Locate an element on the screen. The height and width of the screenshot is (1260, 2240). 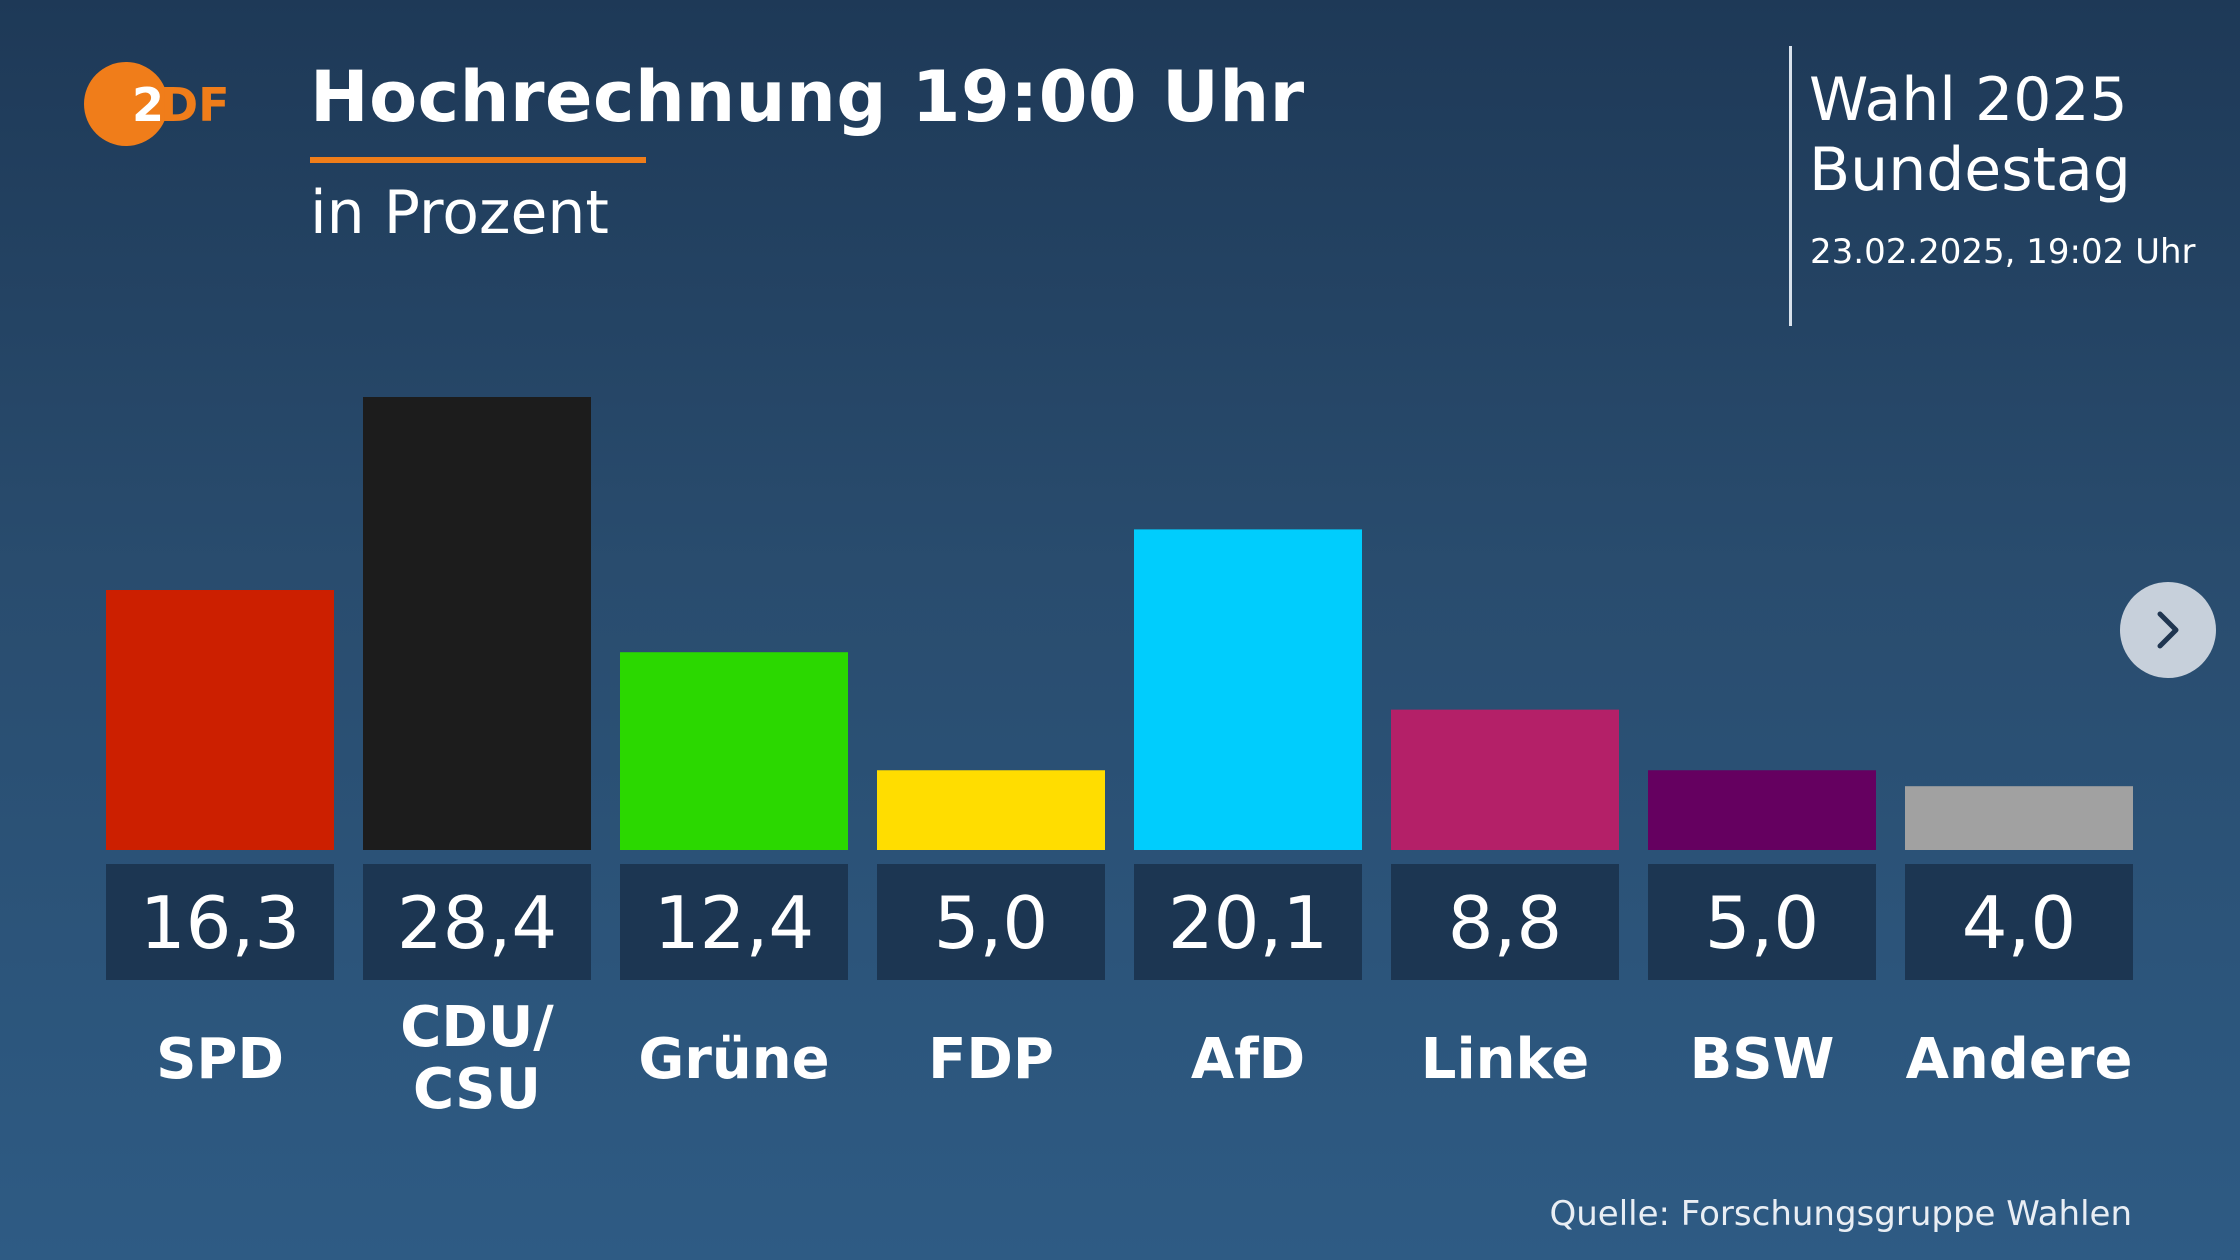
category-label-6: BSW is located at coordinates (1762, 1059).